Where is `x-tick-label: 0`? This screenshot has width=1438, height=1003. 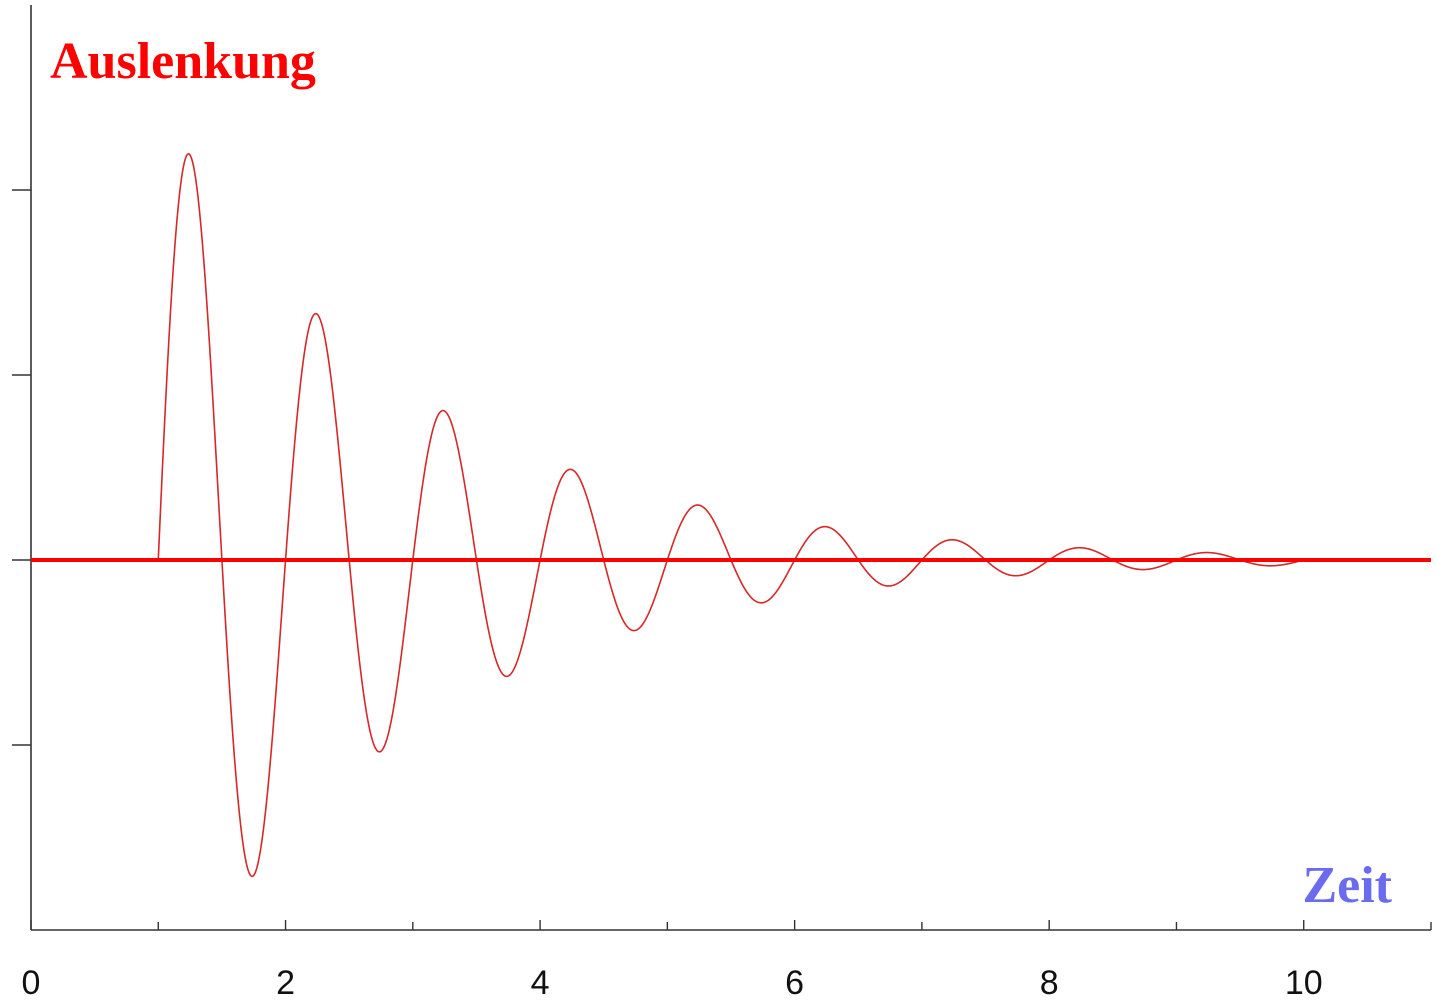
x-tick-label: 0 is located at coordinates (31, 983).